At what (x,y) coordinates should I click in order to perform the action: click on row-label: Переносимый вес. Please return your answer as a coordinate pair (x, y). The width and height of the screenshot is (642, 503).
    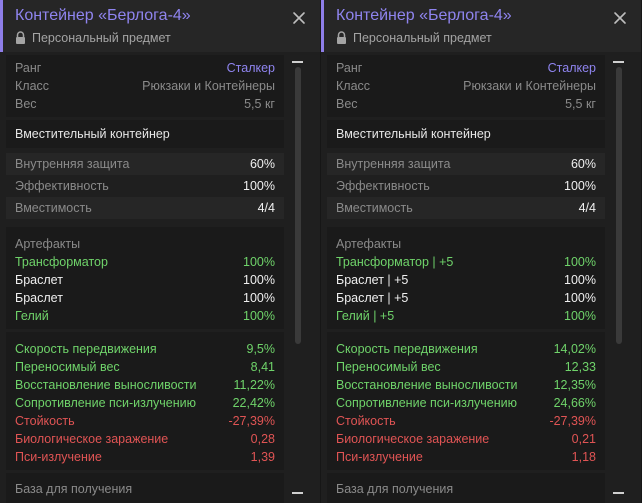
    Looking at the image, I should click on (388, 367).